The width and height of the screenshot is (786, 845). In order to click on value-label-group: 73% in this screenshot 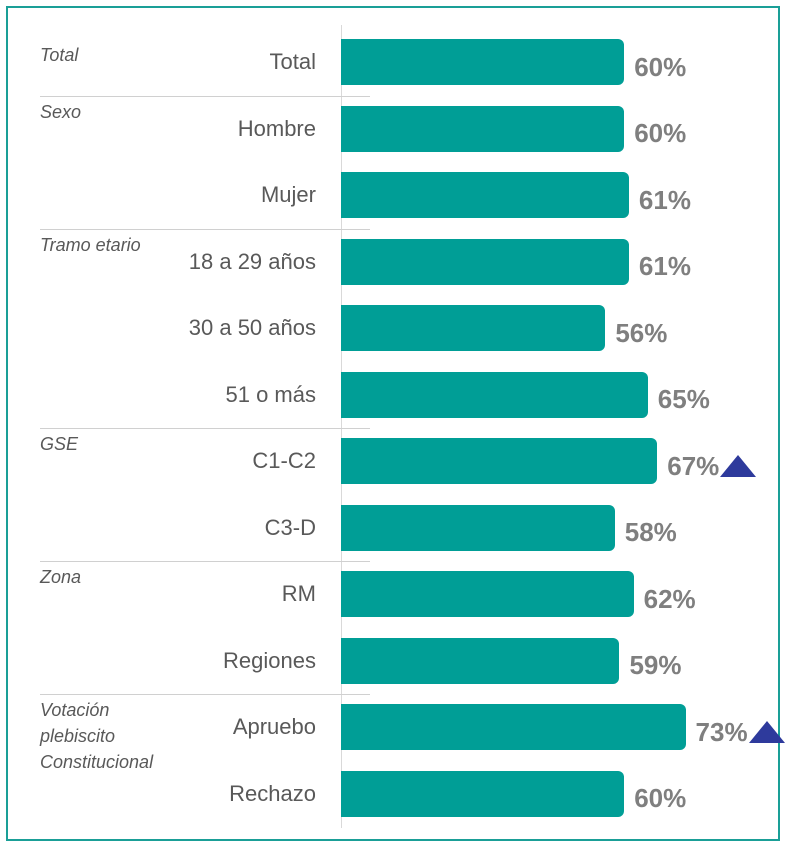, I will do `click(741, 732)`.